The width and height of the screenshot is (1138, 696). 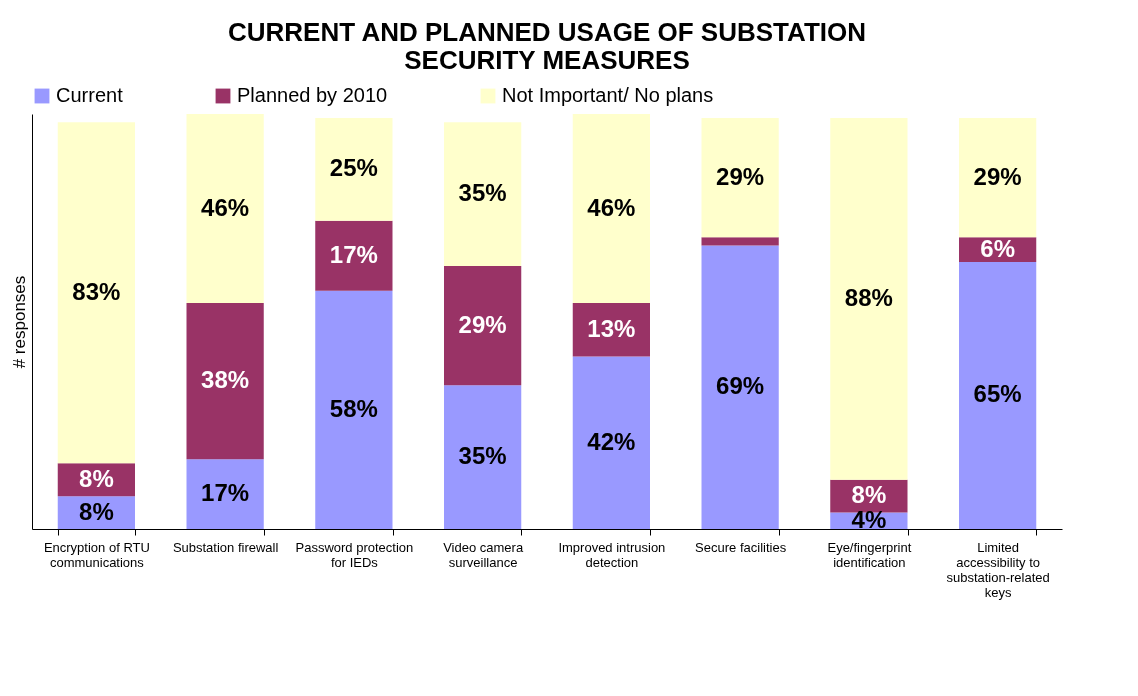 I want to click on y-axis-title: # responses, so click(x=19, y=322).